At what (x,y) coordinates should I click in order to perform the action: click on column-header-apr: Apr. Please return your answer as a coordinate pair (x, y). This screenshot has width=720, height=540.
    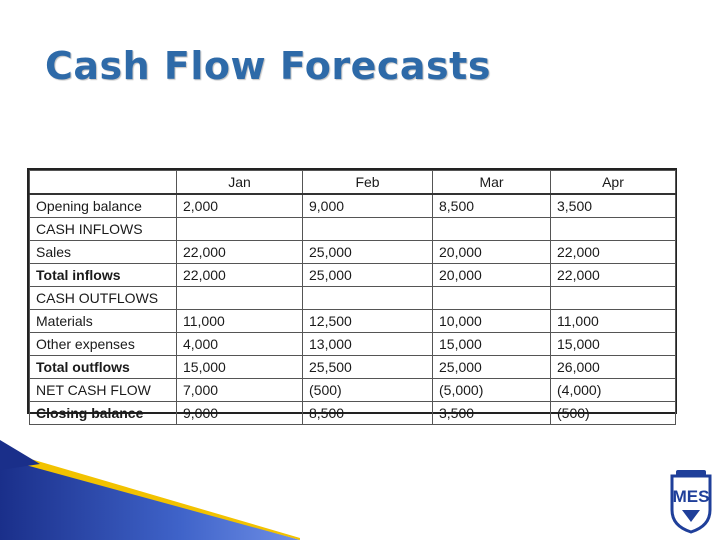
    Looking at the image, I should click on (613, 182).